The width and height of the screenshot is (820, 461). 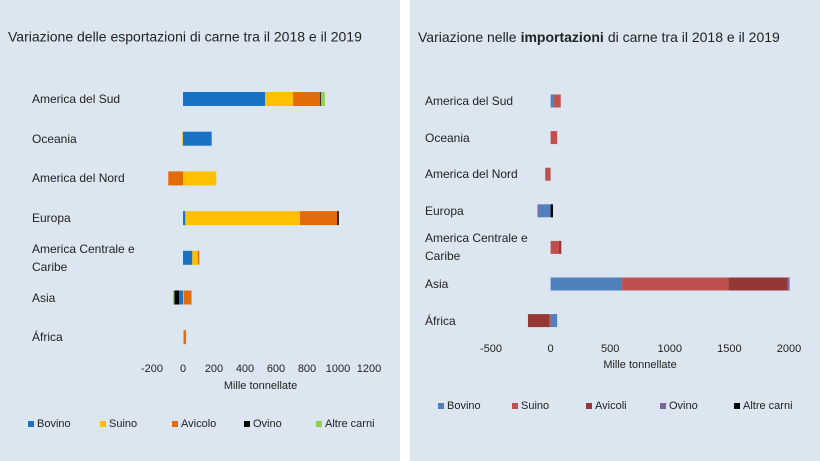 What do you see at coordinates (694, 37) in the screenshot?
I see `title-part: di carne tra il 2018 e il 2019` at bounding box center [694, 37].